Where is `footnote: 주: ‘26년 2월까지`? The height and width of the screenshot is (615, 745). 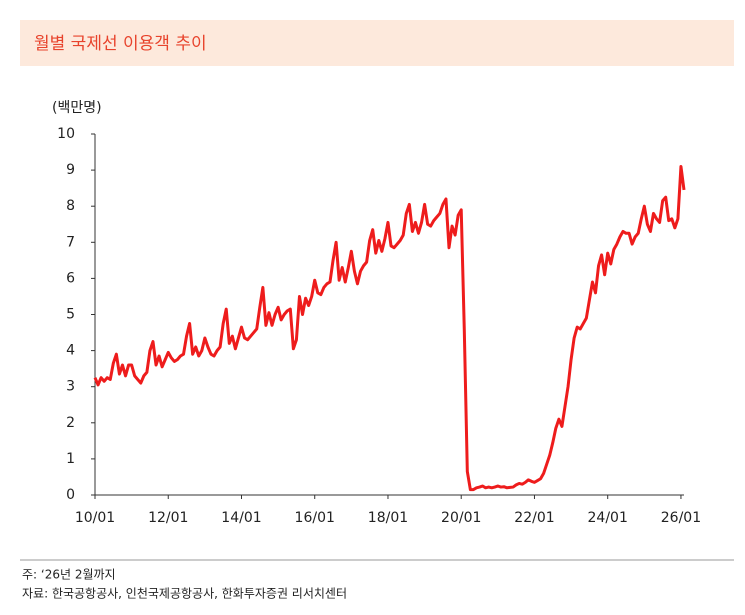
footnote: 주: ‘26년 2월까지 is located at coordinates (69, 575).